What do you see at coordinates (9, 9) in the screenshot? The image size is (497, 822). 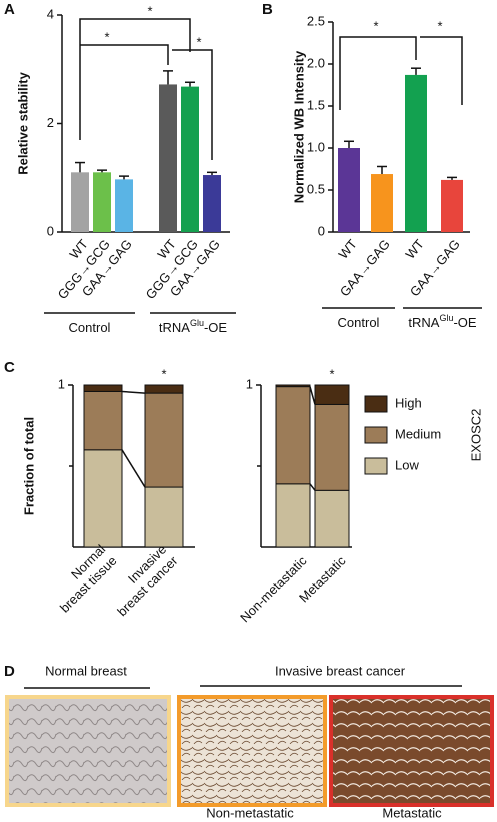 I see `panel-letter: A` at bounding box center [9, 9].